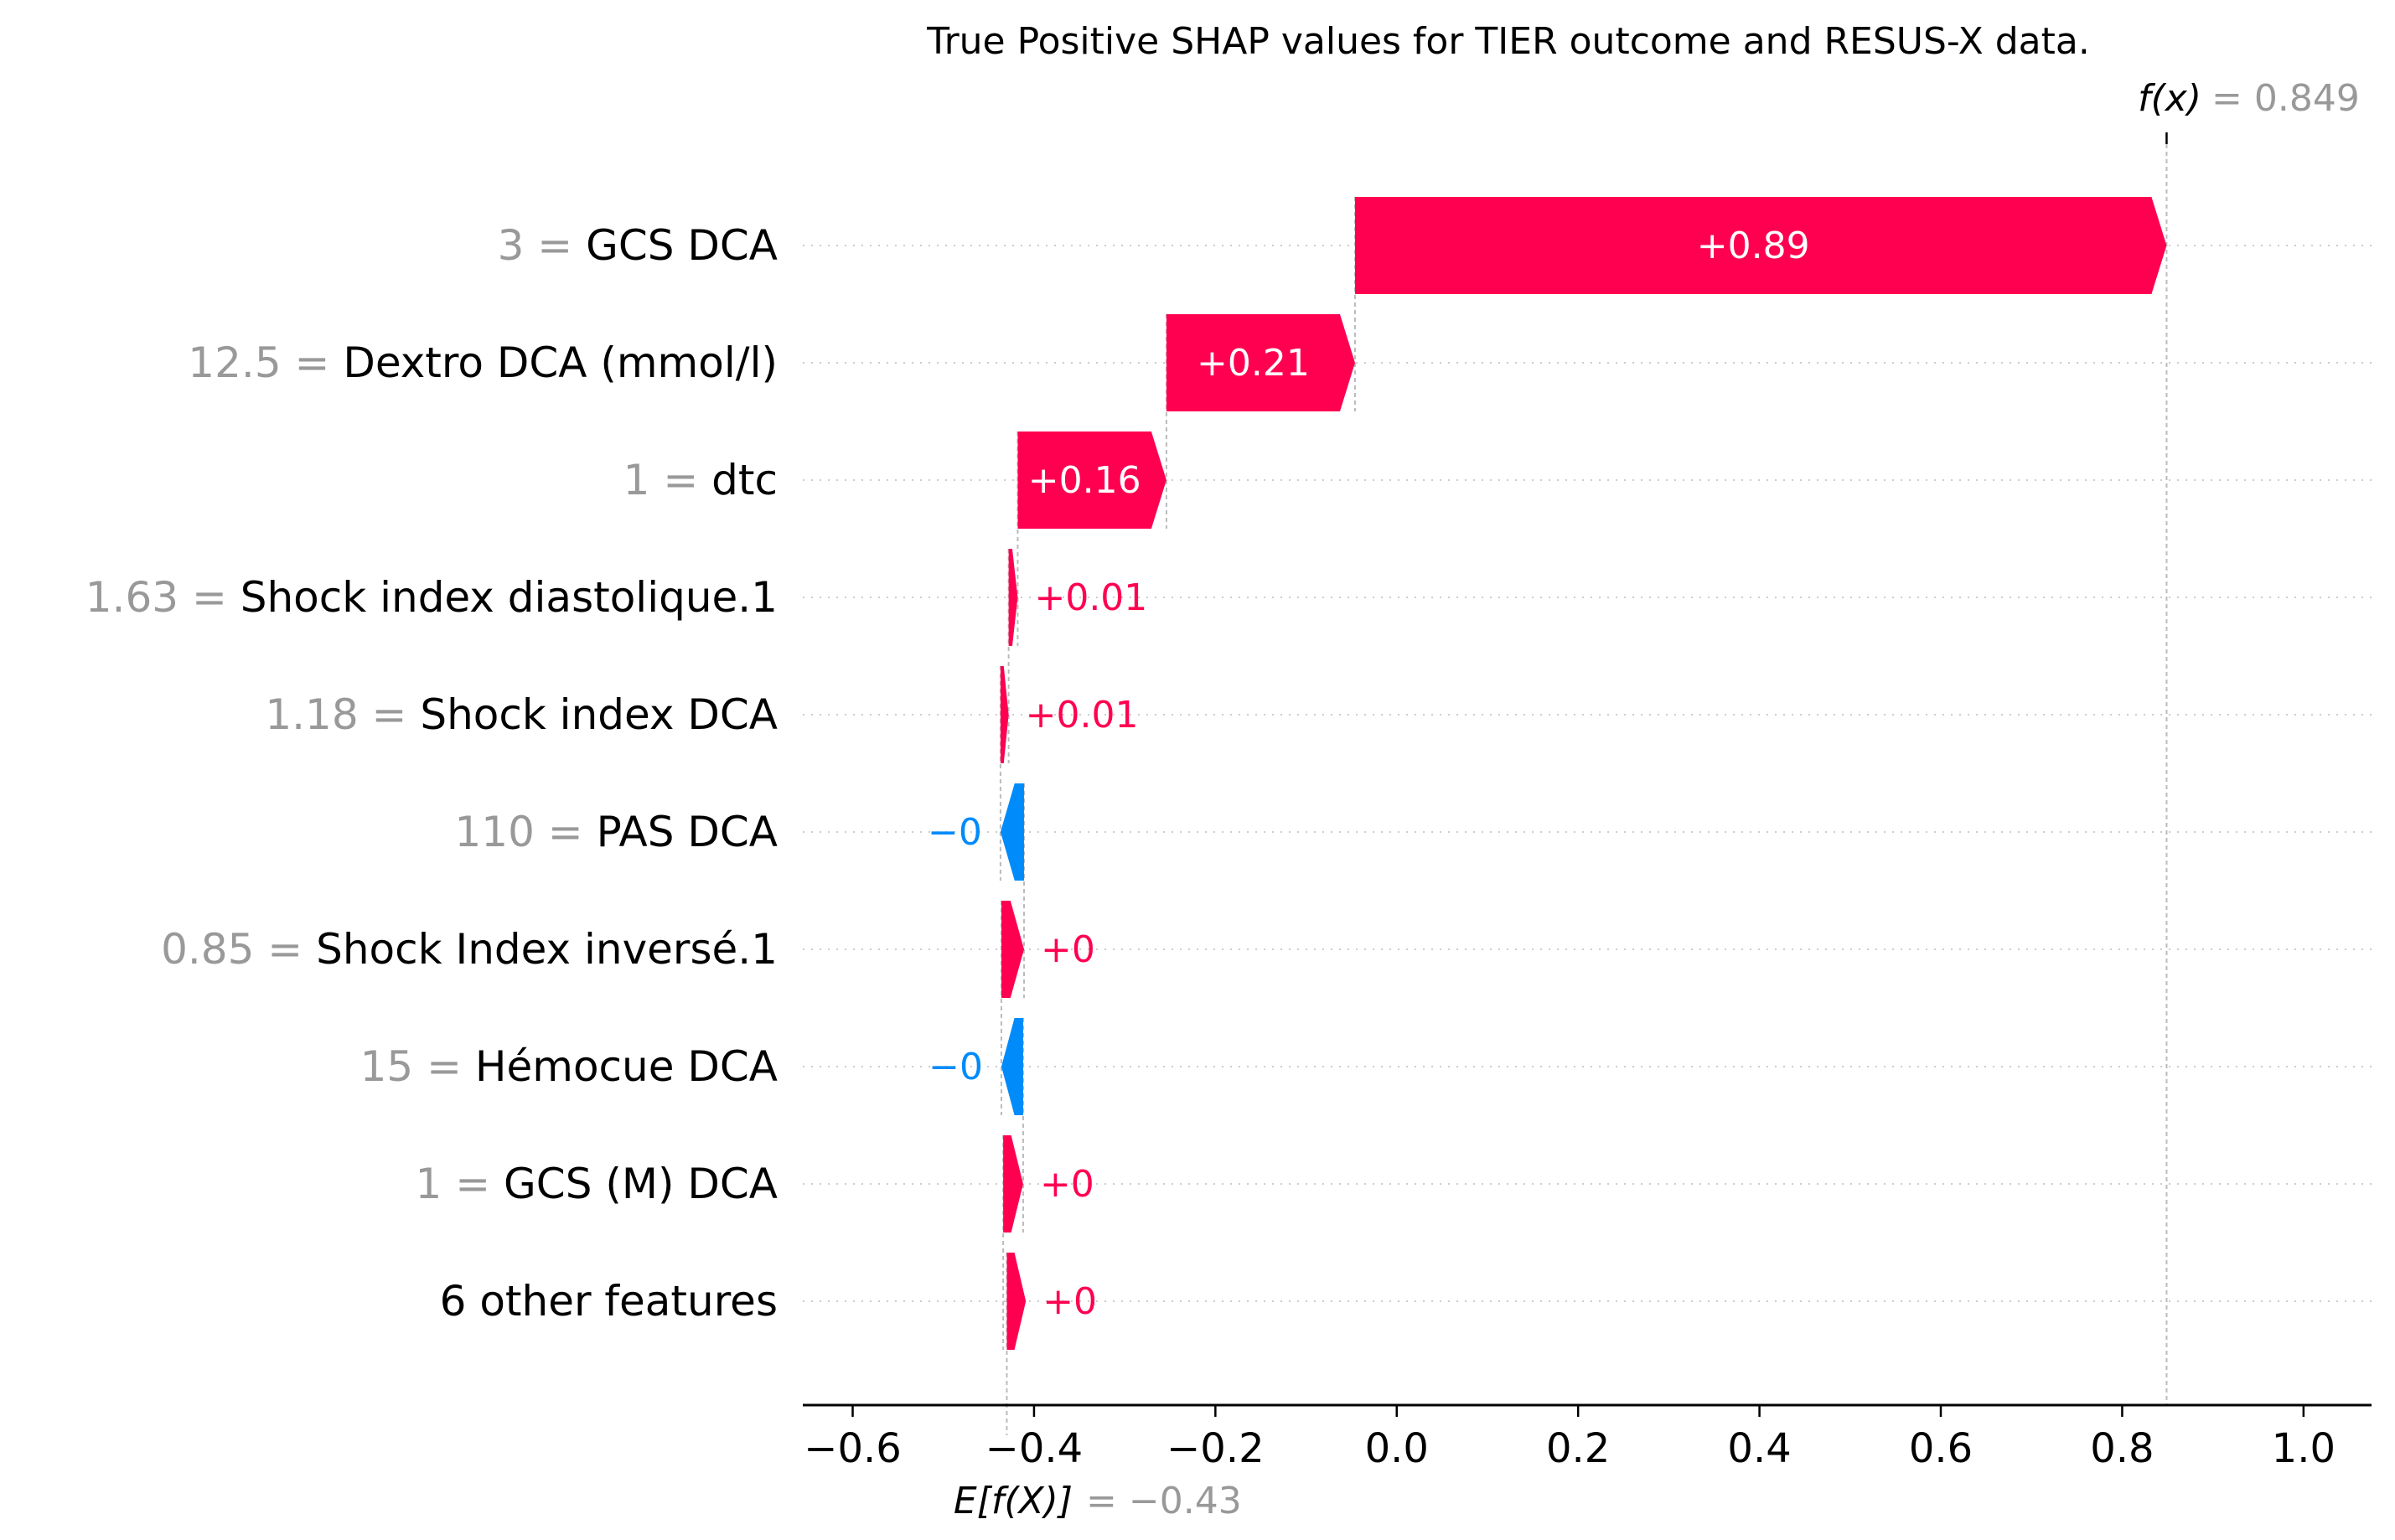  Describe the element at coordinates (1253, 363) in the screenshot. I see `shap-value-label: +0.21` at that location.